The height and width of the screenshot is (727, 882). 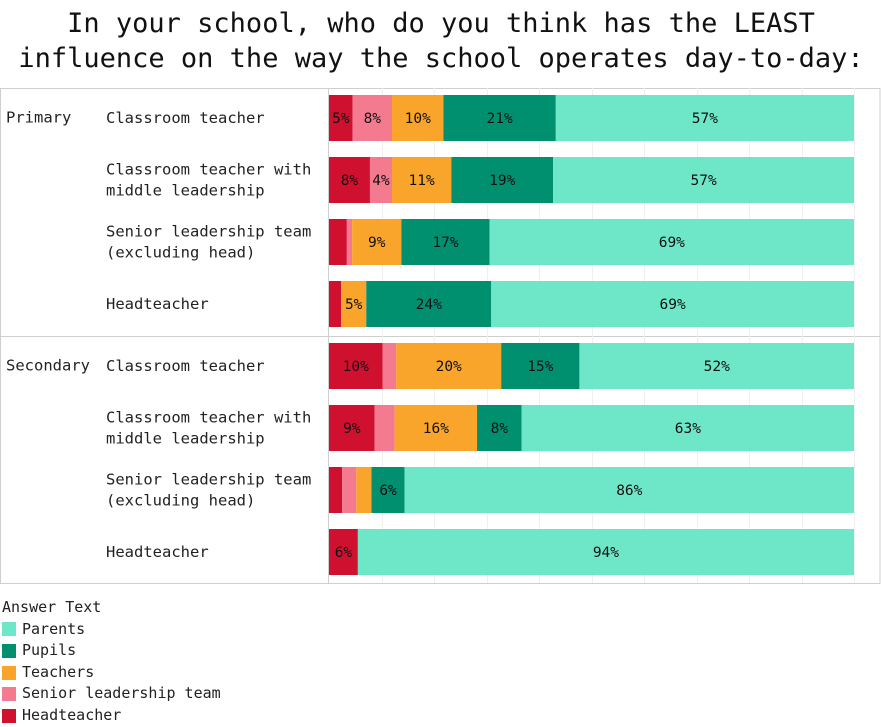 I want to click on data-label: 86%, so click(x=629, y=491).